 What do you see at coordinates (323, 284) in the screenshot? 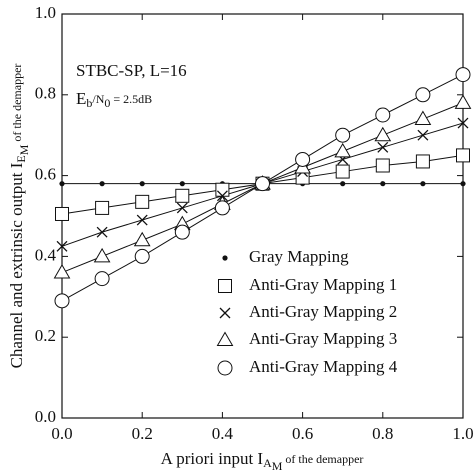
I see `legend-label: Anti-Gray Mapping 1` at bounding box center [323, 284].